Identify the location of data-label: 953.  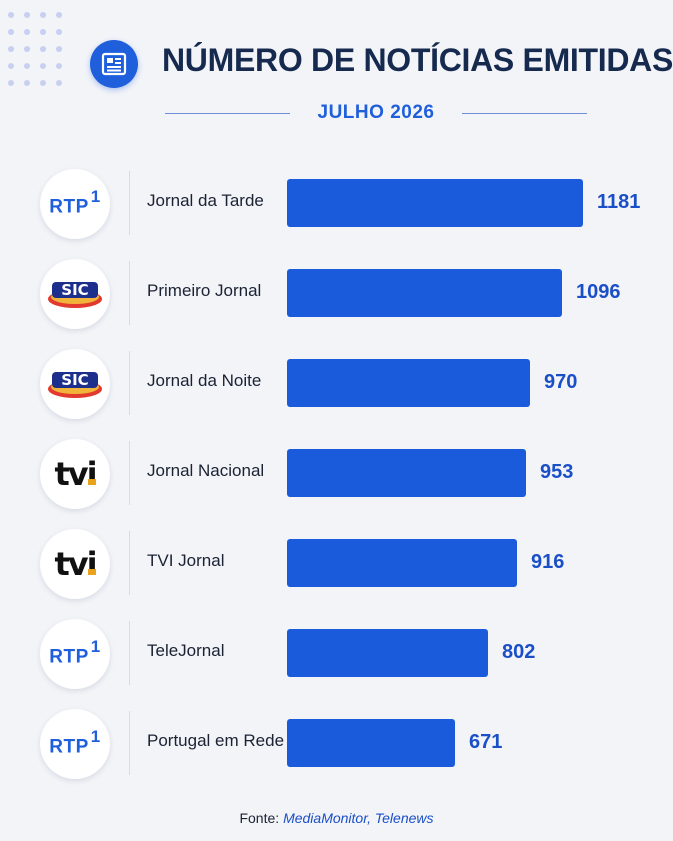
(557, 472).